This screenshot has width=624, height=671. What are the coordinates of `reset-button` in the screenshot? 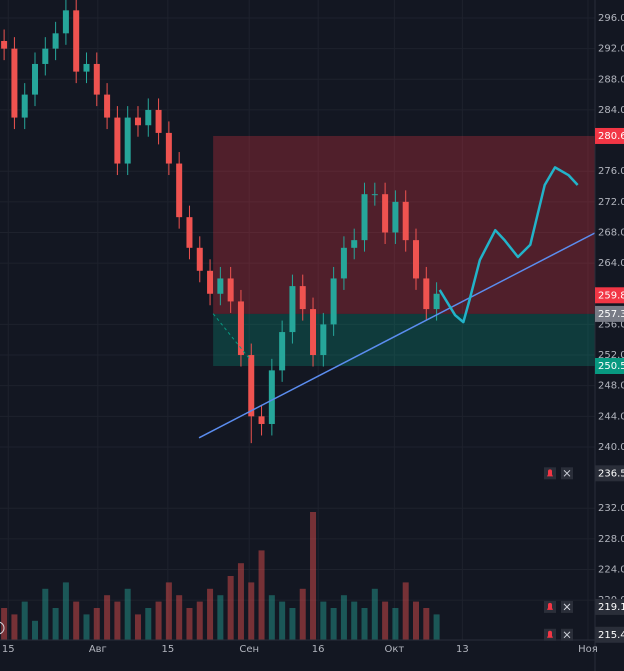 It's located at (2, 628).